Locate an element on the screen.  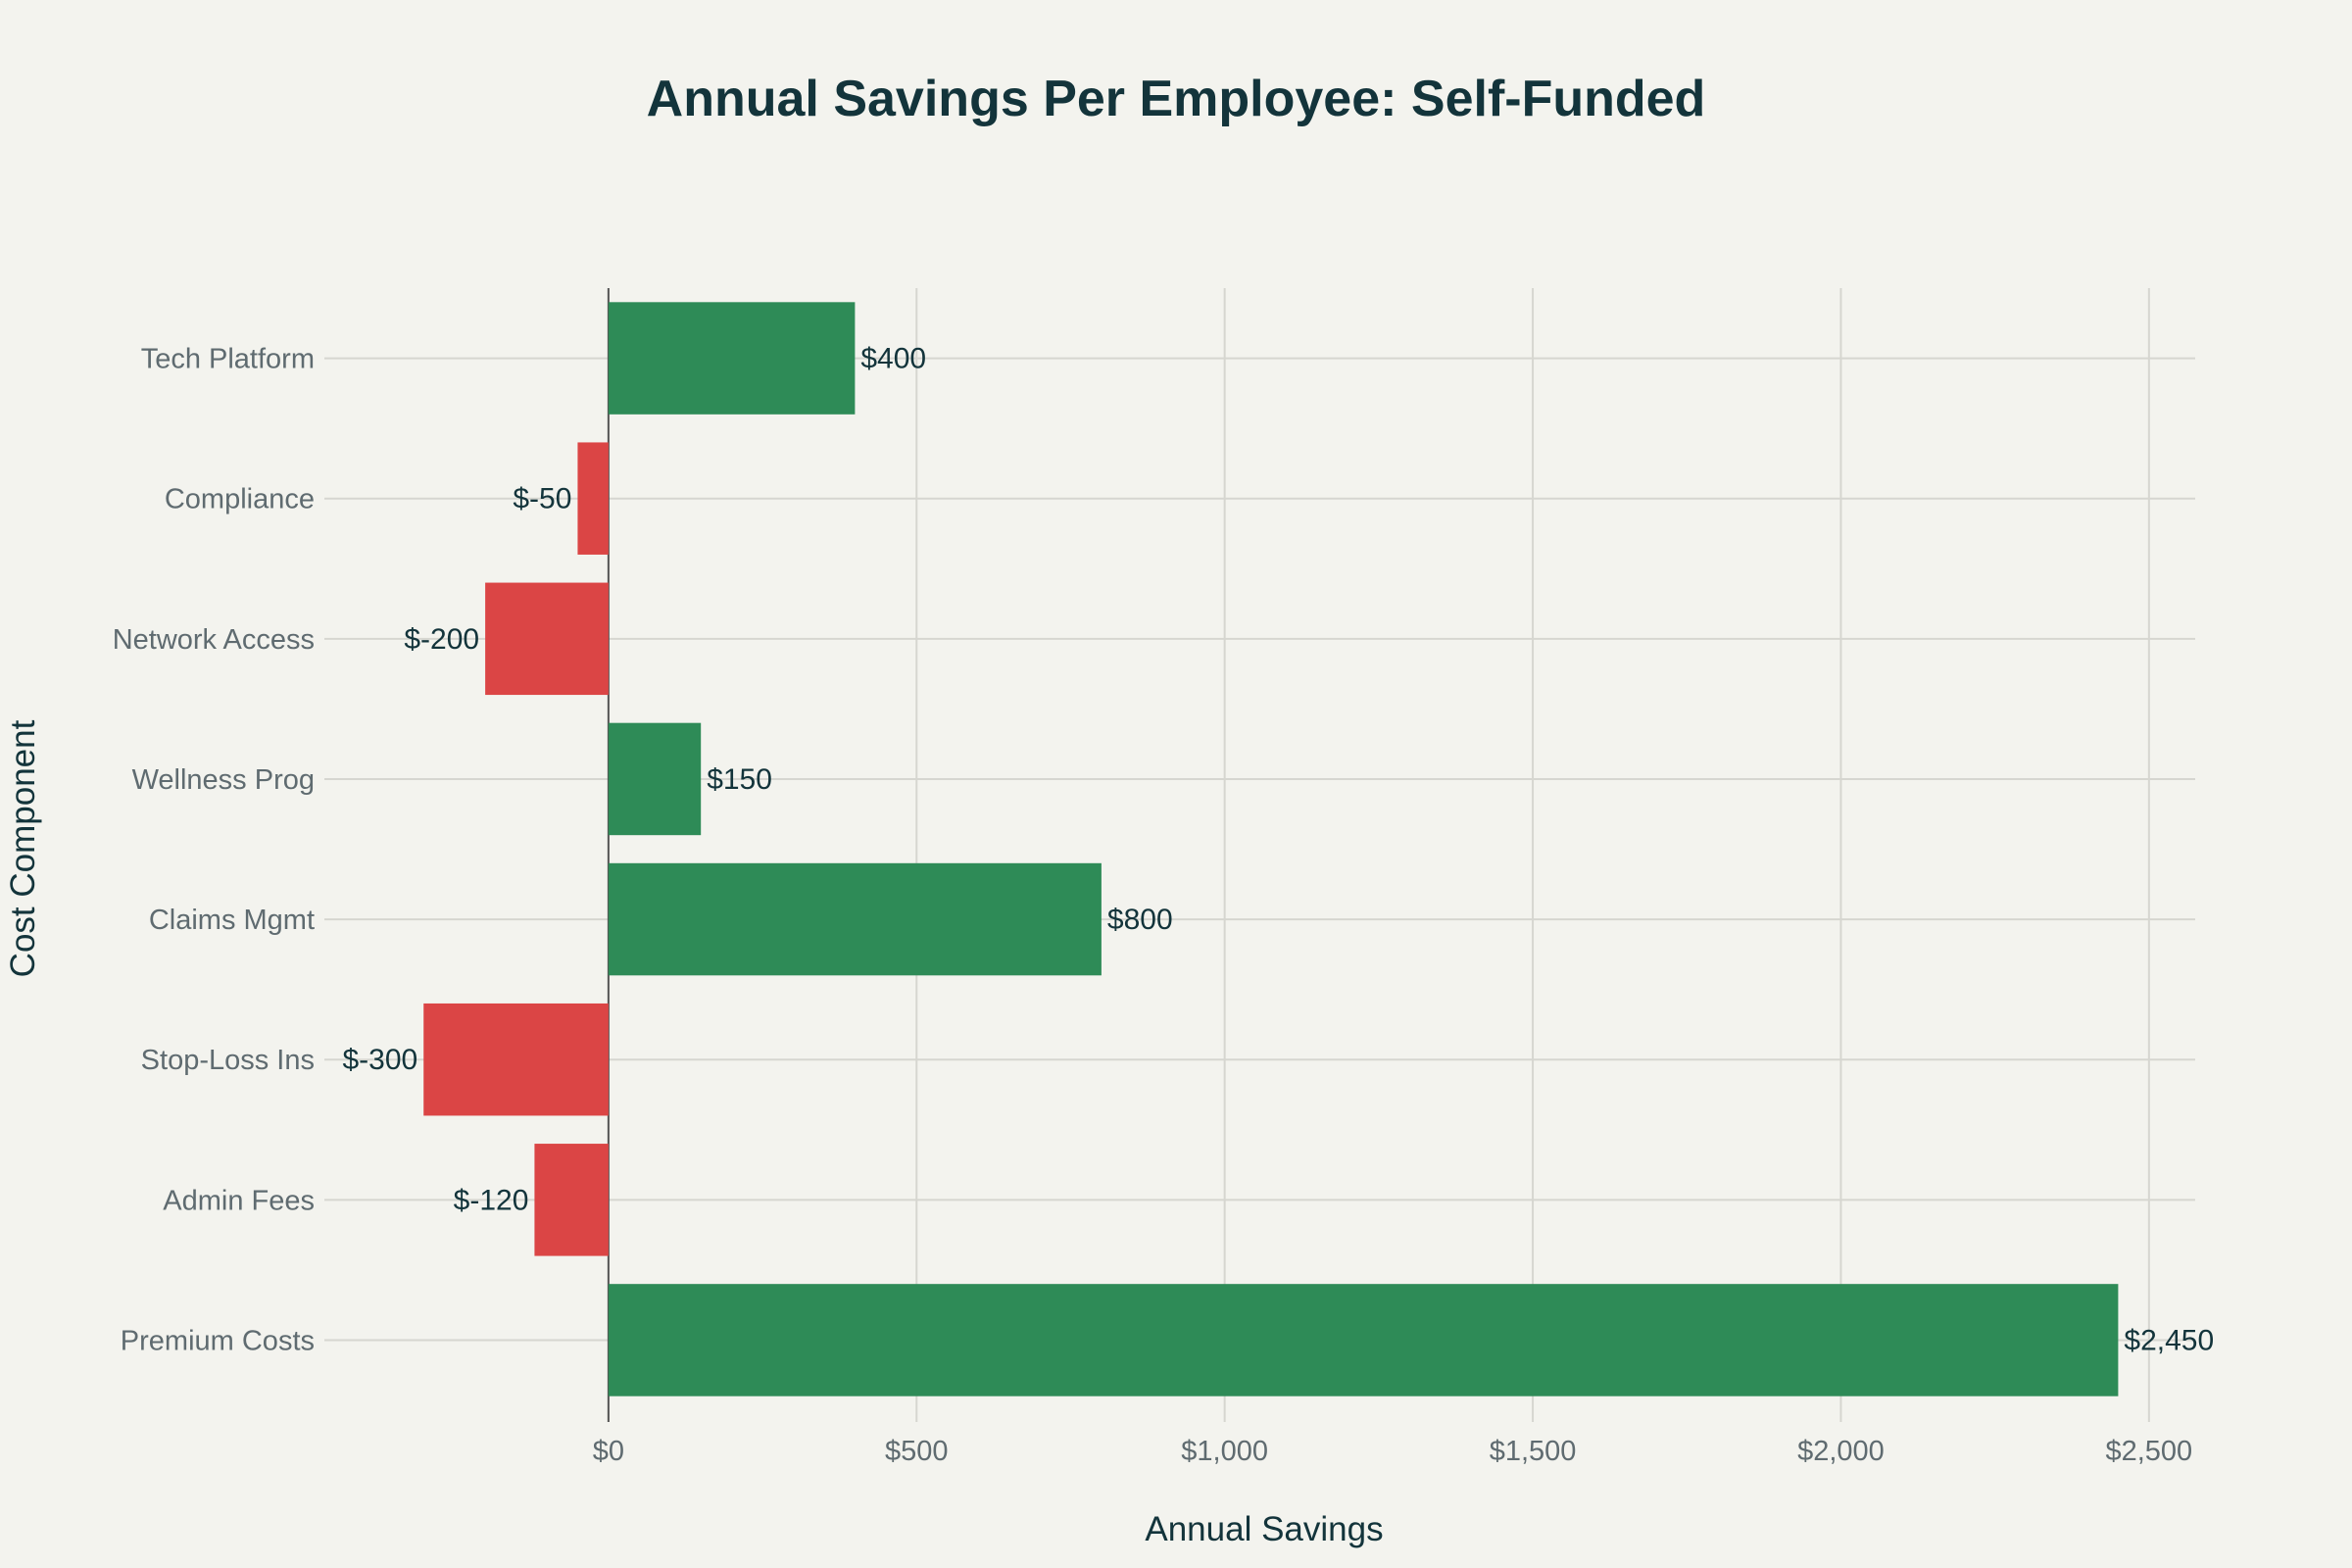
y-tick-label: Wellness Prog is located at coordinates (223, 780).